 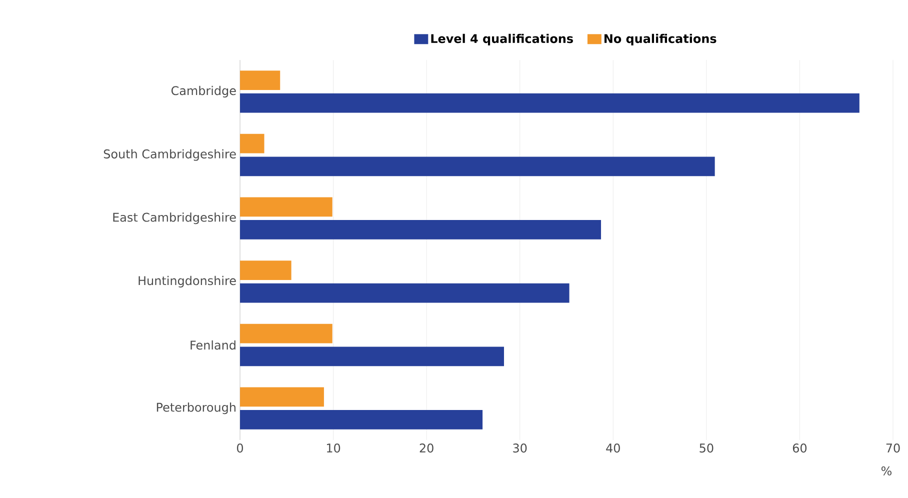 What do you see at coordinates (613, 448) in the screenshot?
I see `x-tick-label: 40` at bounding box center [613, 448].